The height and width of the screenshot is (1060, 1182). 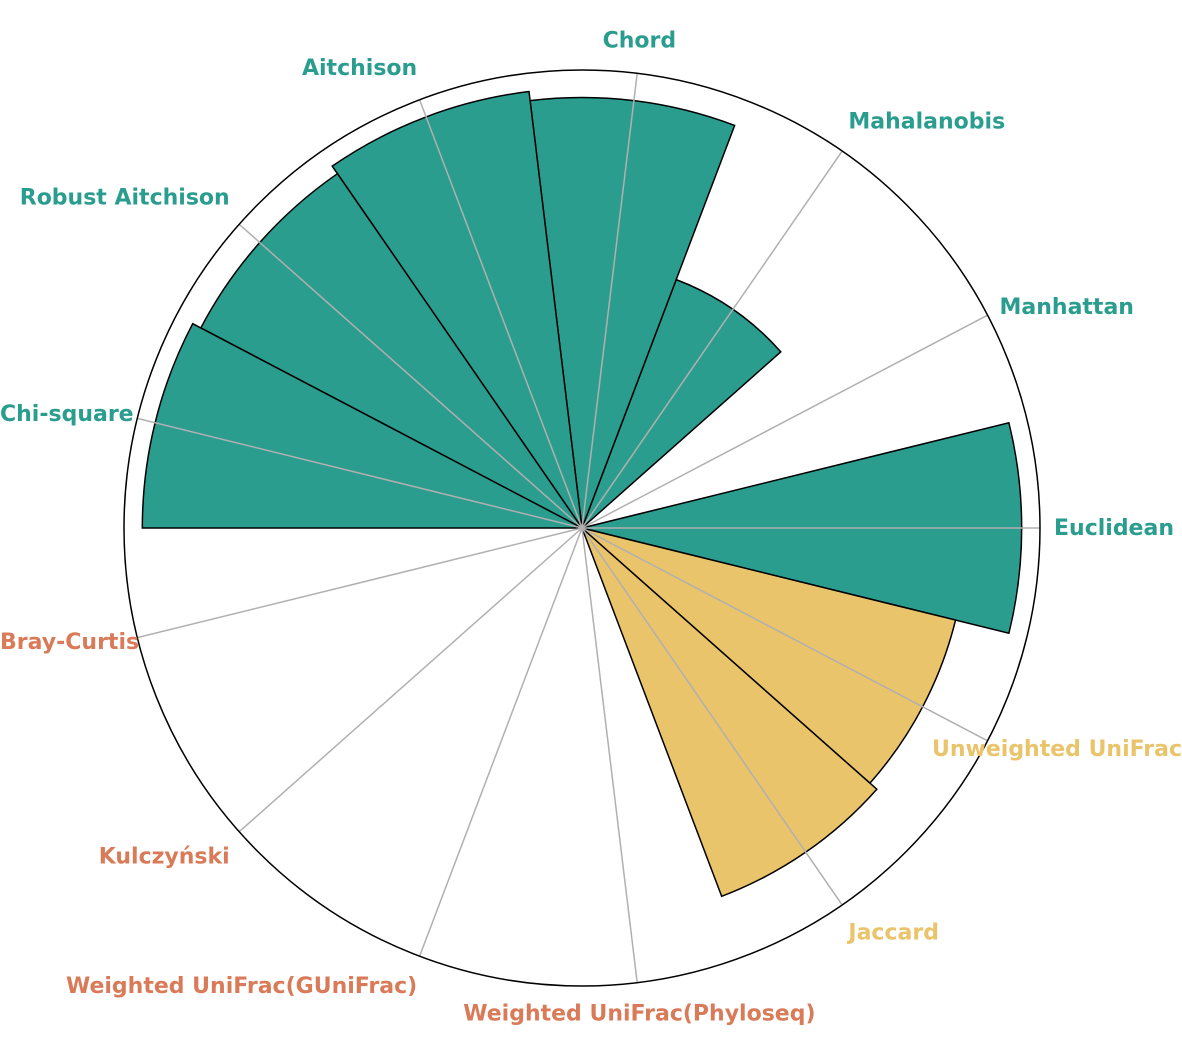 I want to click on spoke-chord, so click(x=609, y=301).